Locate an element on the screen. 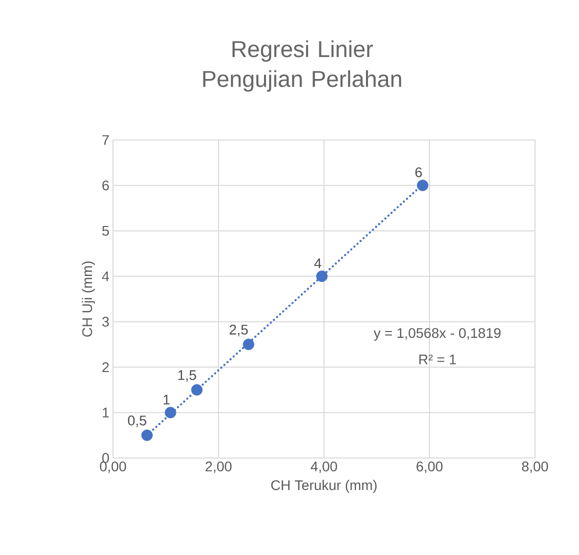 The width and height of the screenshot is (579, 555). annotation: R² = 1 is located at coordinates (437, 359).